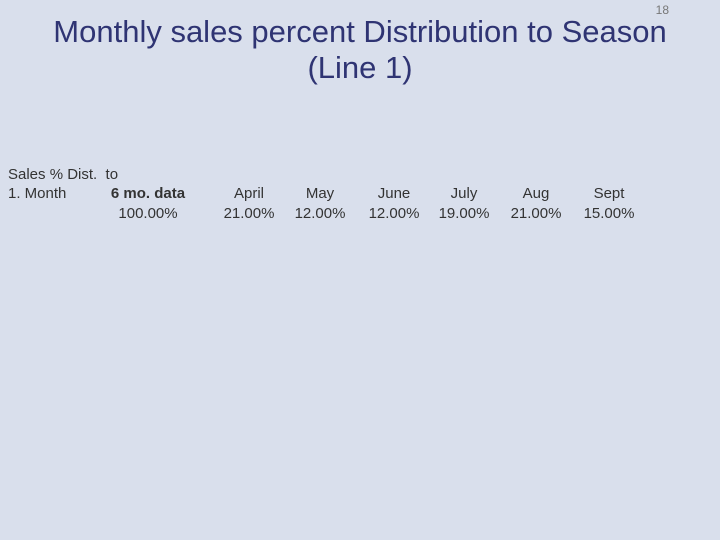  I want to click on page-number: 18, so click(662, 10).